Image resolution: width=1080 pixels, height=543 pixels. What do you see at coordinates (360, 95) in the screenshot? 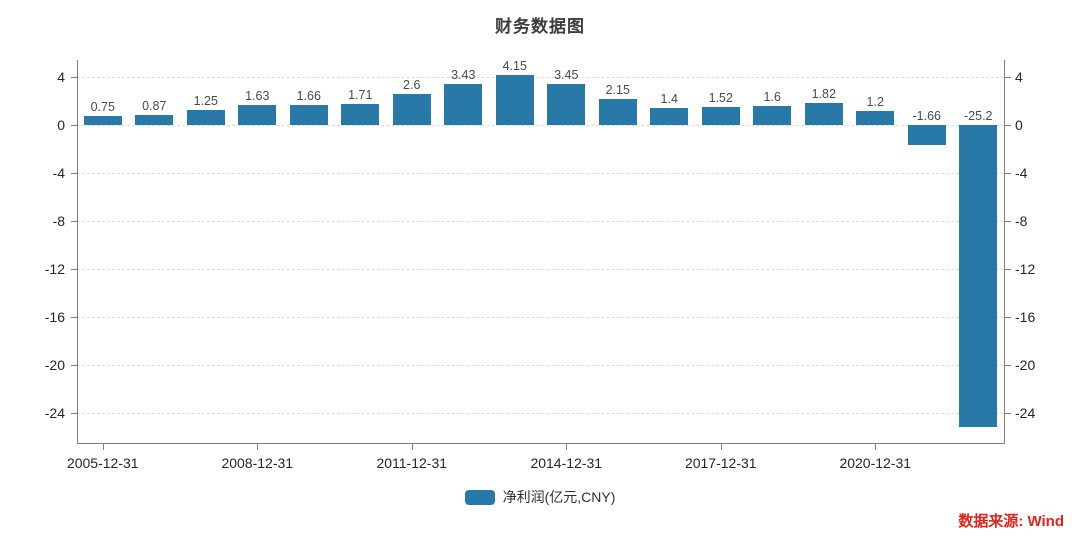
I see `bar-value-label: 1.71` at bounding box center [360, 95].